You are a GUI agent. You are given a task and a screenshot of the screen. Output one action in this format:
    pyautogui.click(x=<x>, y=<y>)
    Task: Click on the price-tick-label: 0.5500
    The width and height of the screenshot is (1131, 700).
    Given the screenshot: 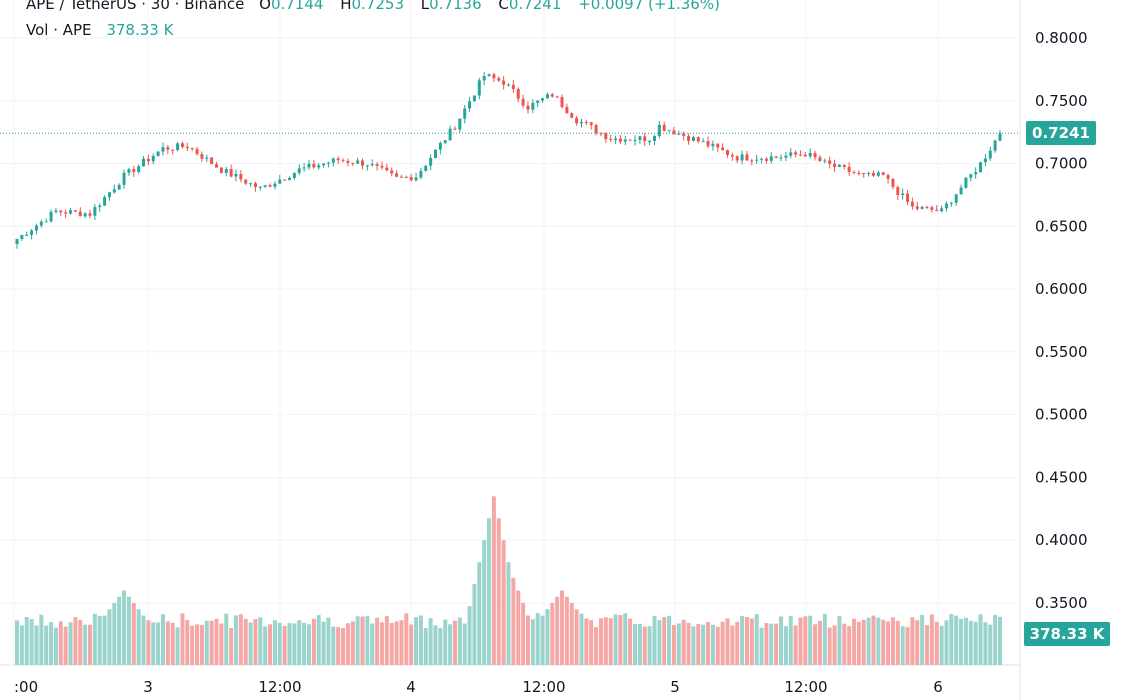 What is the action you would take?
    pyautogui.click(x=1061, y=352)
    